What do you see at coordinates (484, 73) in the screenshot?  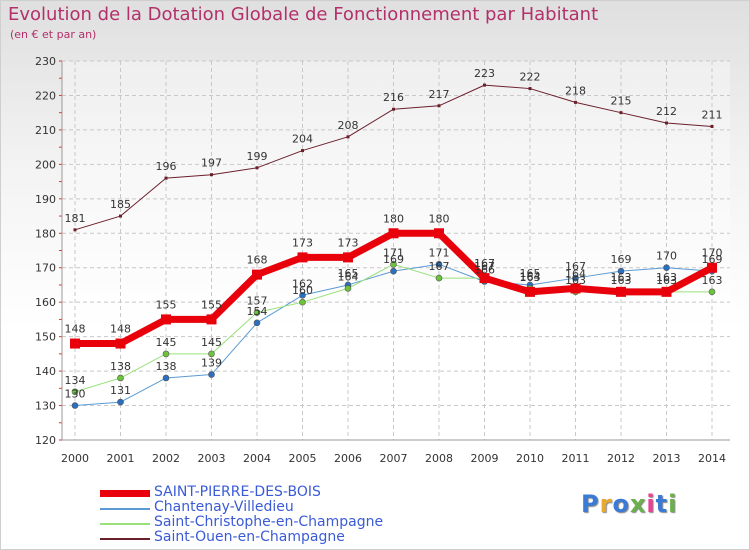 I see `data-label-saint-ouen-en-champagne: 223` at bounding box center [484, 73].